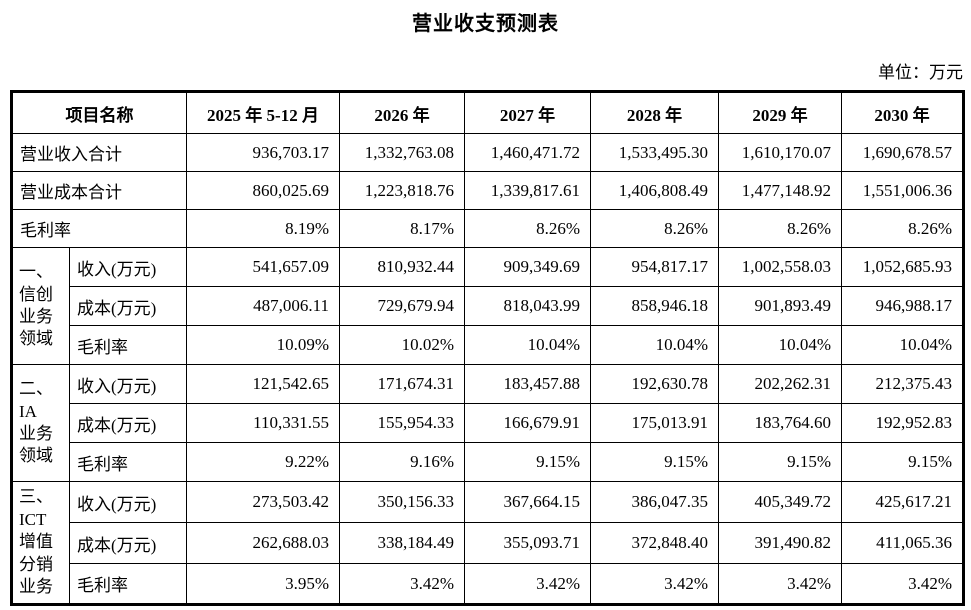  What do you see at coordinates (402, 502) in the screenshot?
I see `cell-value: 350,156.33` at bounding box center [402, 502].